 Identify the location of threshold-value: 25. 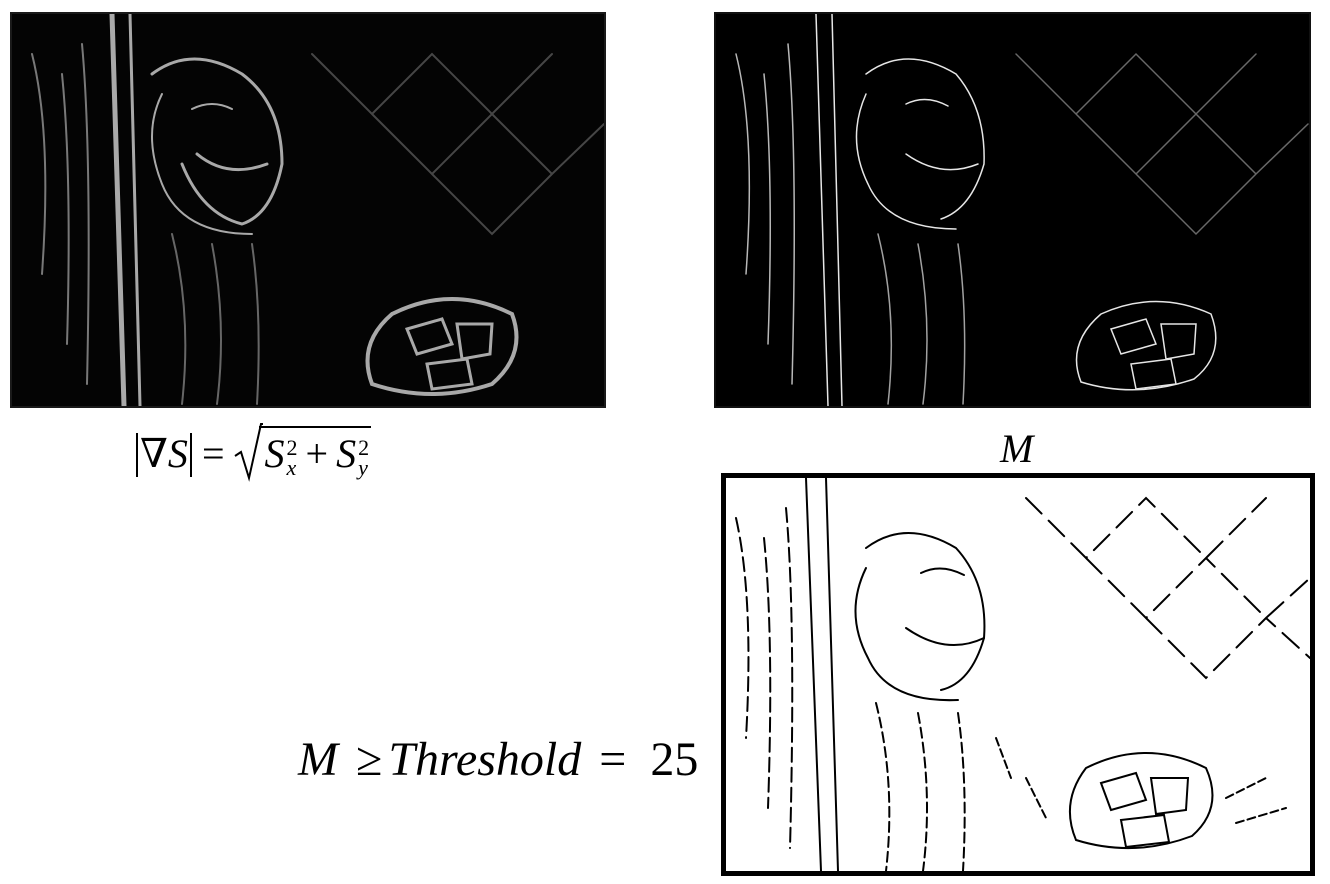
(674, 759).